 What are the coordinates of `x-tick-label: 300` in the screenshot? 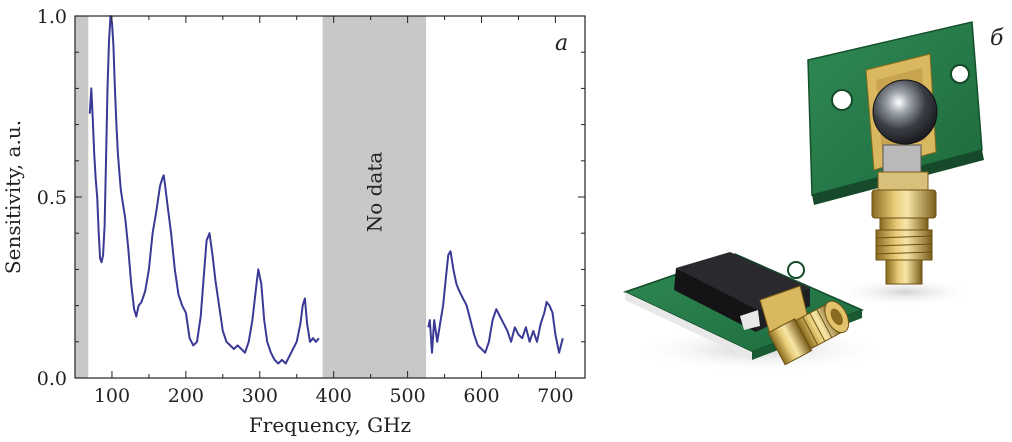 It's located at (260, 396).